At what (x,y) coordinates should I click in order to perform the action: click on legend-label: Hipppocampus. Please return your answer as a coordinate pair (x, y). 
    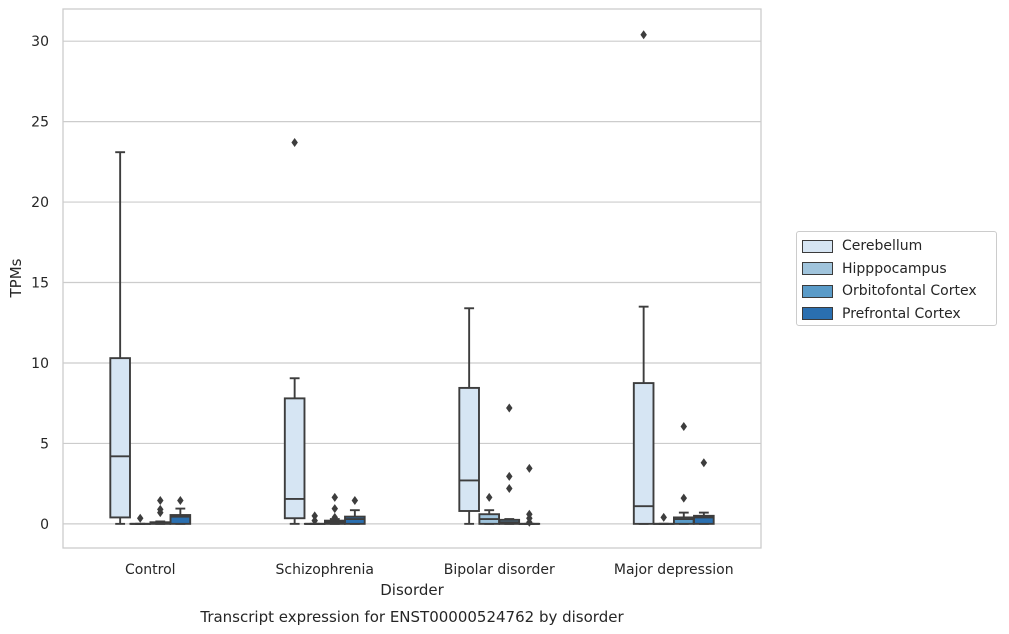
    Looking at the image, I should click on (894, 268).